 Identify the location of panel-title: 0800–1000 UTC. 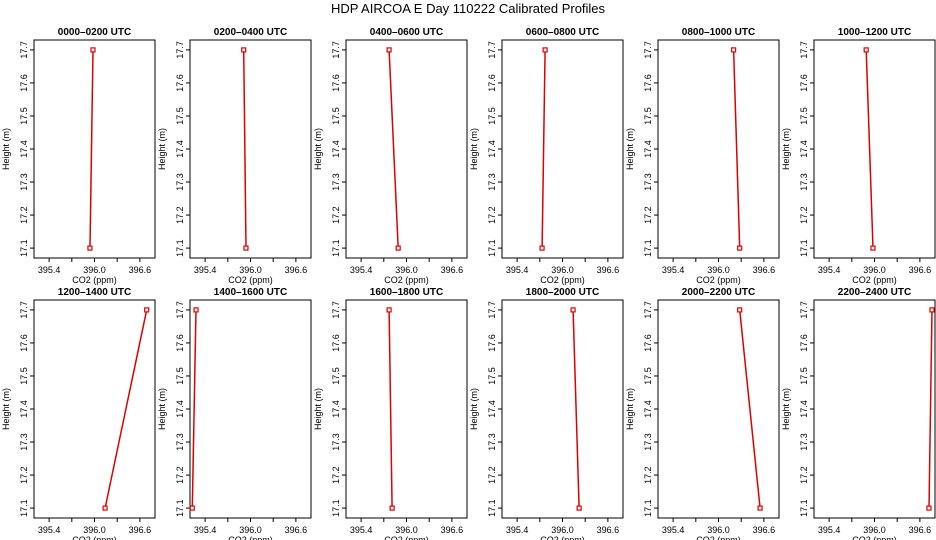
(718, 32).